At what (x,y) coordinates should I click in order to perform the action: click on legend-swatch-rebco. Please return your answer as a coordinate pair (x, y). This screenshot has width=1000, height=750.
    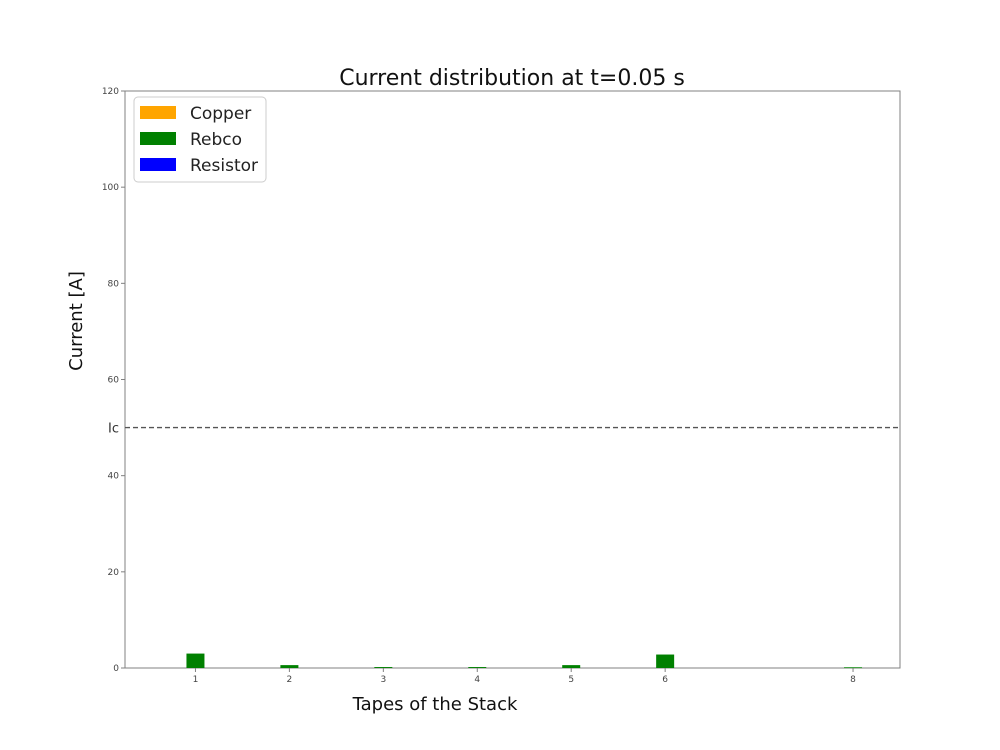
    Looking at the image, I should click on (158, 138).